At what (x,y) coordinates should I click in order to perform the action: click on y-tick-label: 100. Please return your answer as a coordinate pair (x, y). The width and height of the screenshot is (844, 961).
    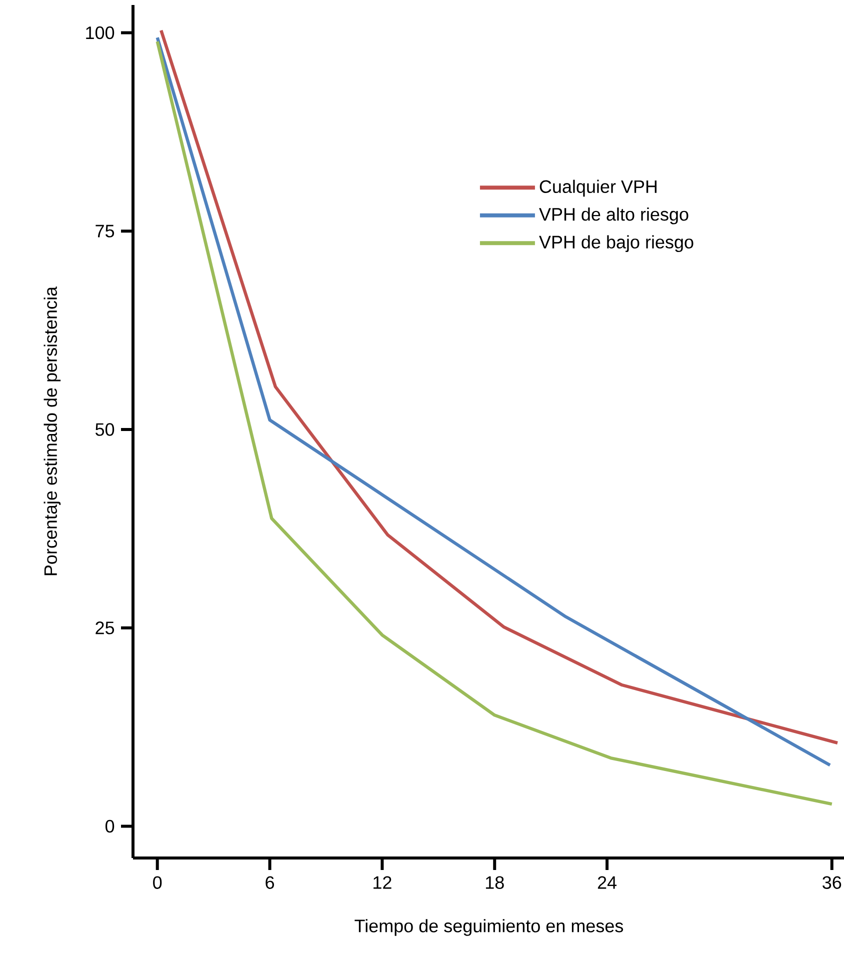
    Looking at the image, I should click on (100, 33).